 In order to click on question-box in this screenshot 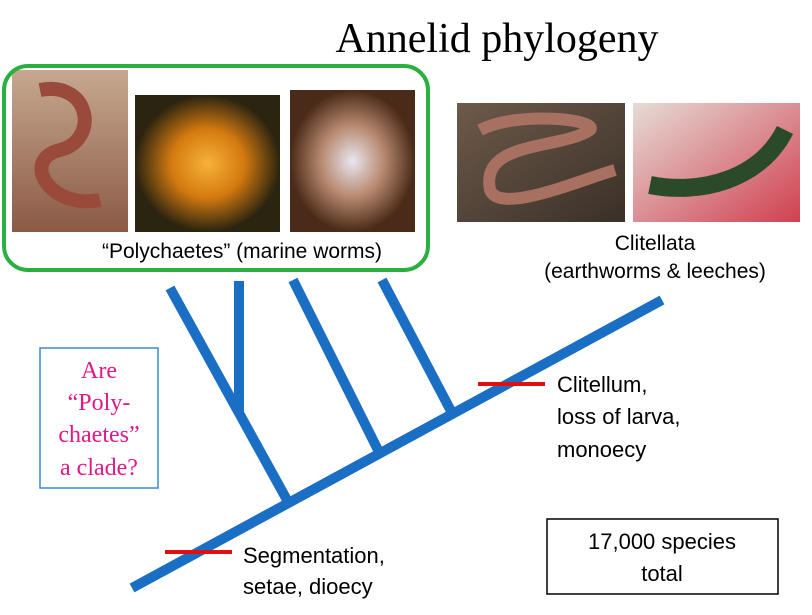, I will do `click(99, 418)`.